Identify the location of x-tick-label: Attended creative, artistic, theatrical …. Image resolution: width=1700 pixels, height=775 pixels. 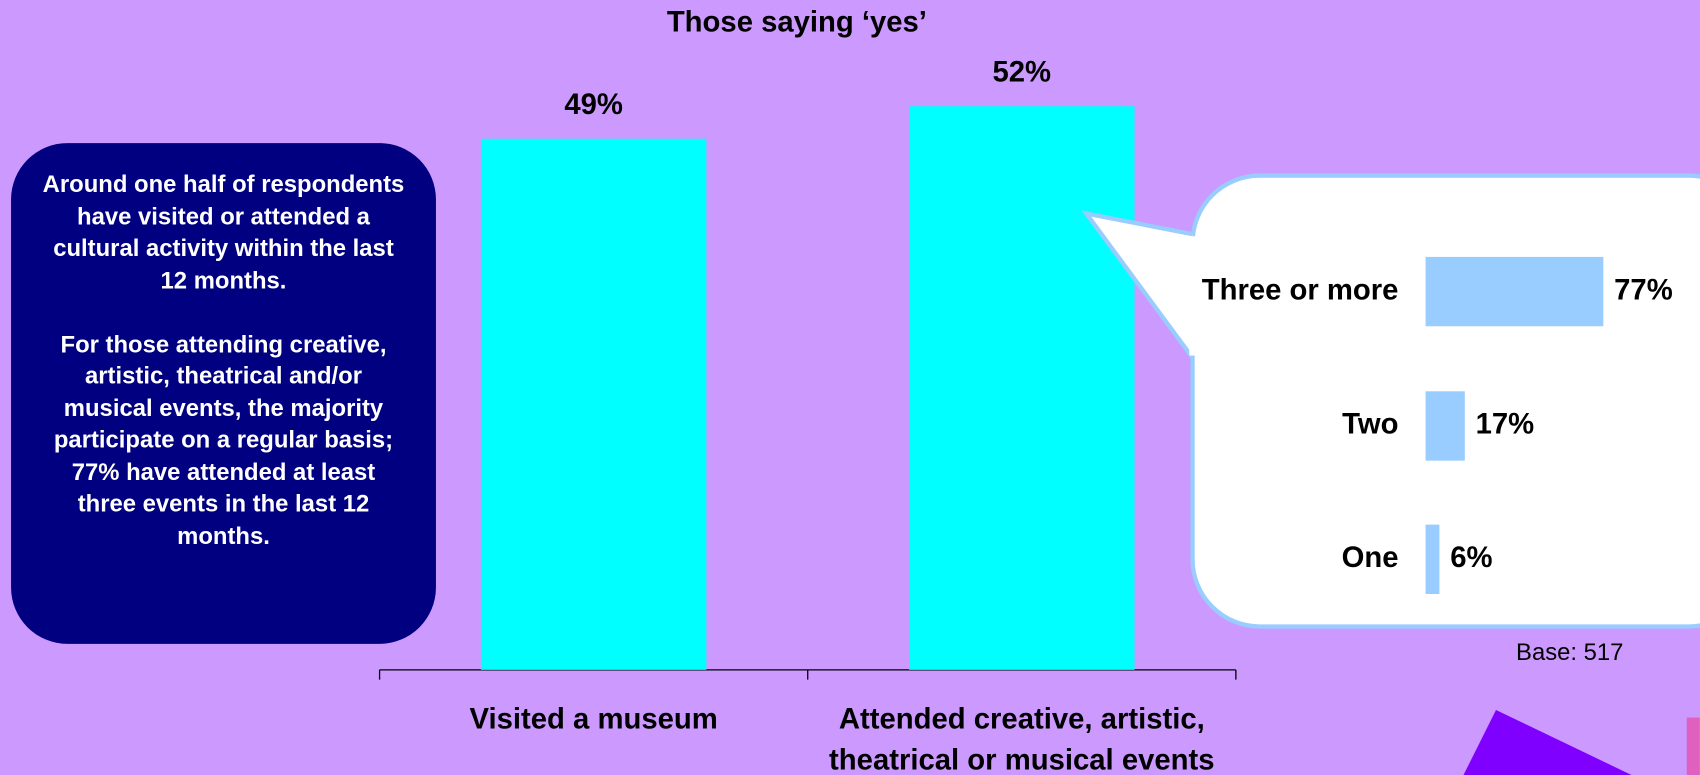
(1022, 738).